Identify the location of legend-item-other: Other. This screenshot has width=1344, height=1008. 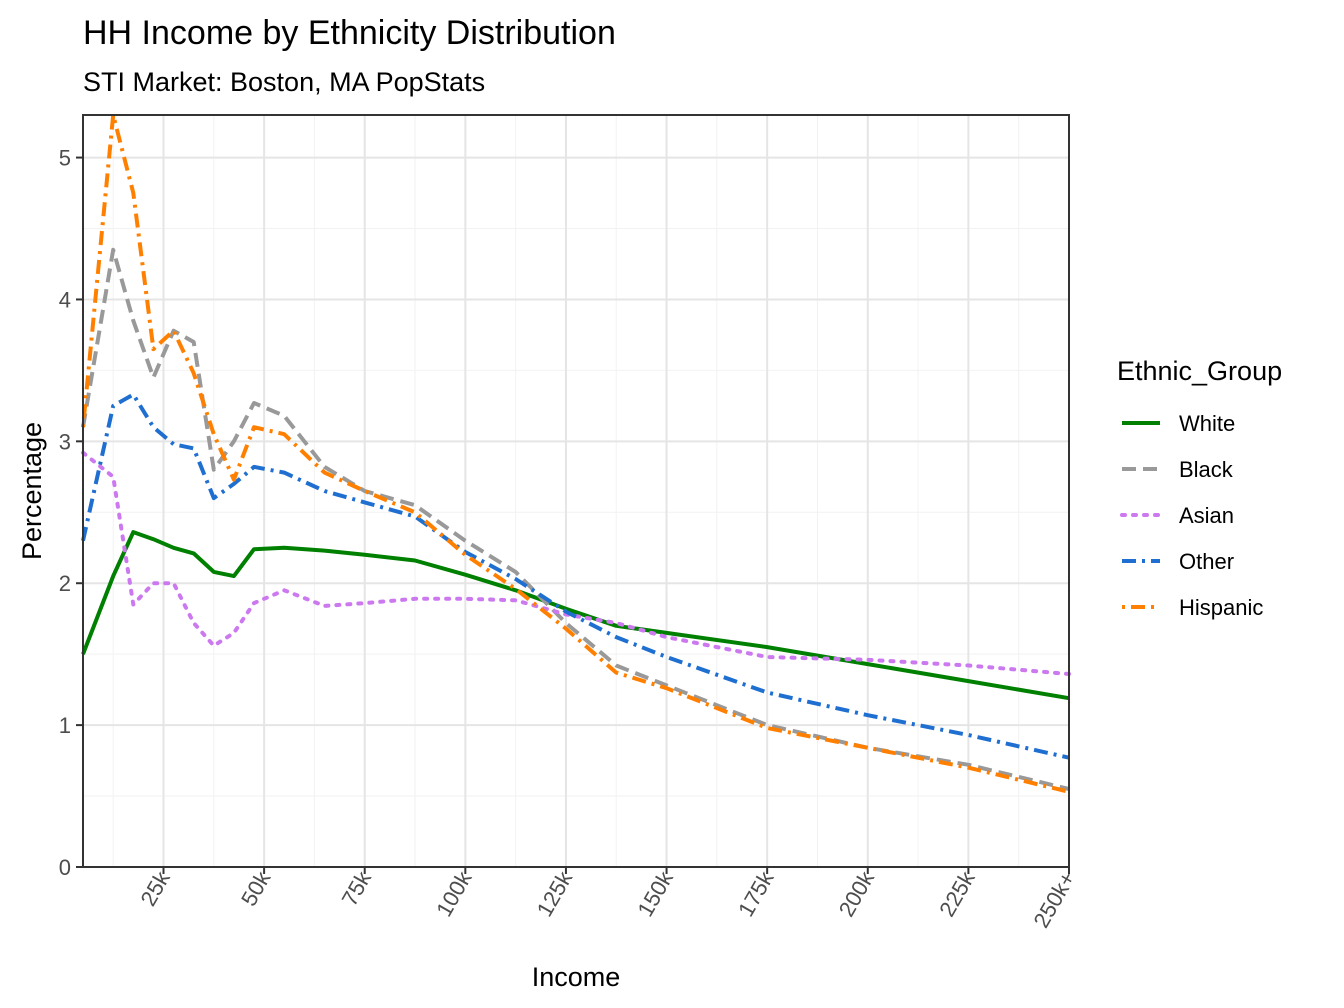
(1178, 561).